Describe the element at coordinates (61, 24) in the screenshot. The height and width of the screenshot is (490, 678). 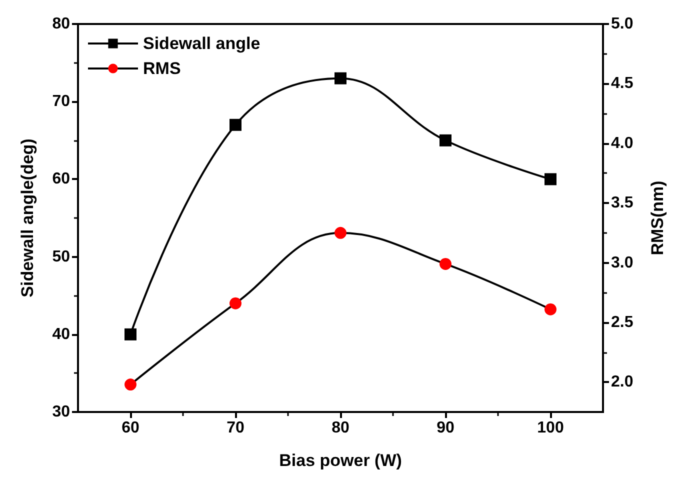
I see `y-tick-label: 80` at that location.